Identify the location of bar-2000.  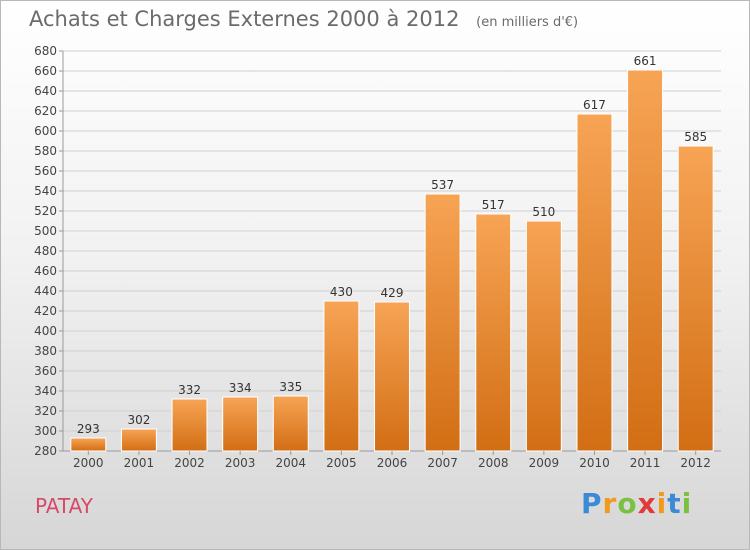
(88, 444).